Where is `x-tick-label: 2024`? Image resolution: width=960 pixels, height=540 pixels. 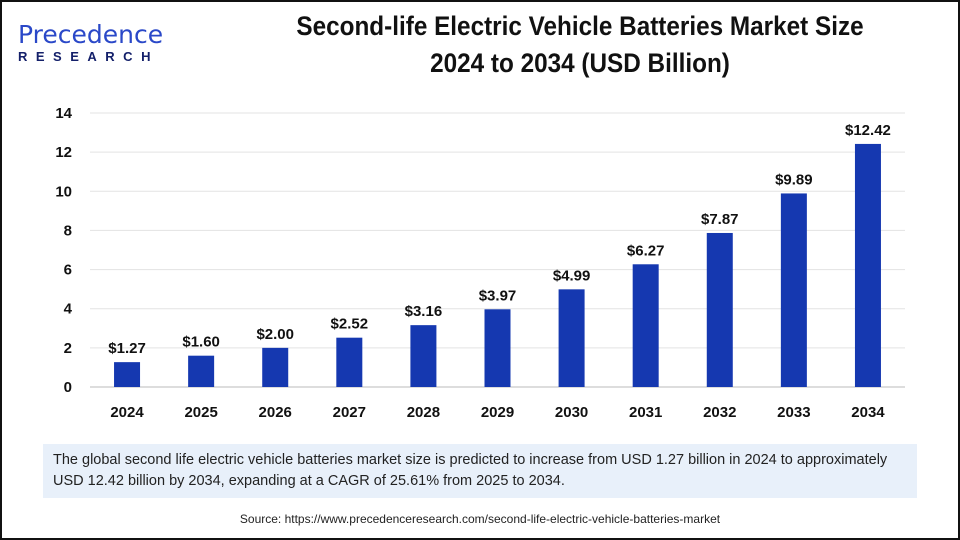
x-tick-label: 2024 is located at coordinates (127, 412).